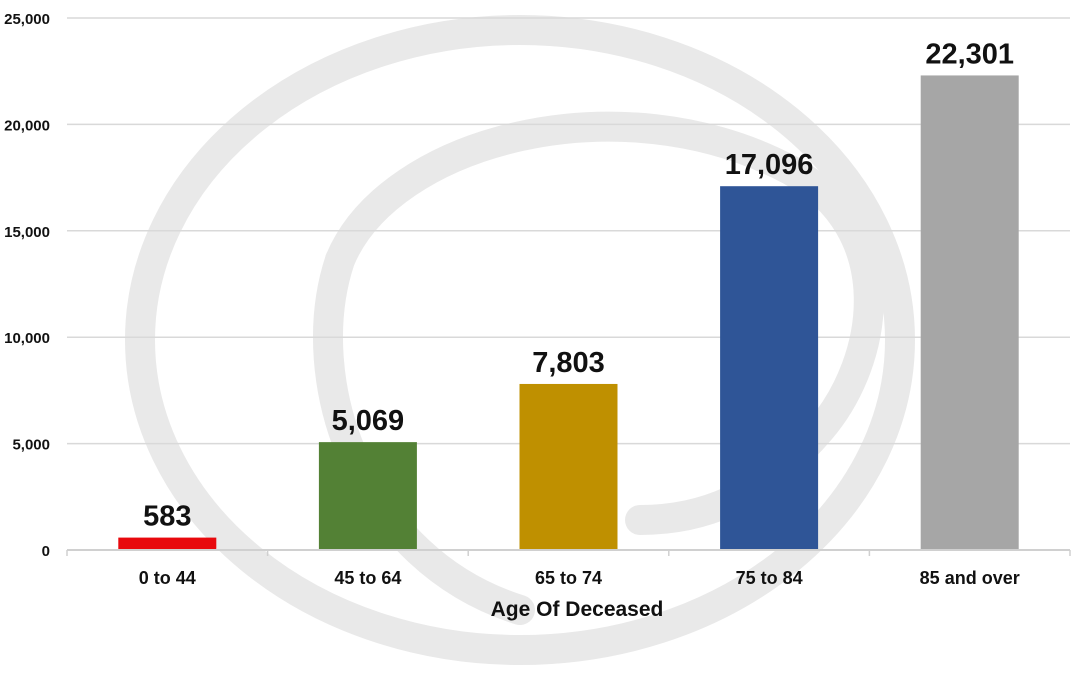 The width and height of the screenshot is (1086, 676). What do you see at coordinates (769, 578) in the screenshot?
I see `x-tick-label: 75 to 84` at bounding box center [769, 578].